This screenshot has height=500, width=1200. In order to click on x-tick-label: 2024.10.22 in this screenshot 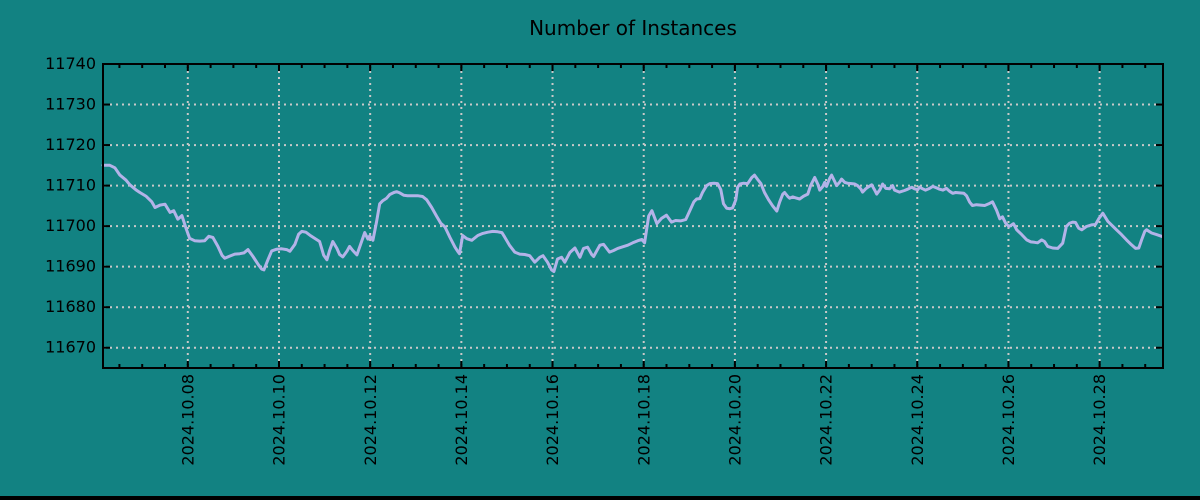, I will do `click(826, 420)`.